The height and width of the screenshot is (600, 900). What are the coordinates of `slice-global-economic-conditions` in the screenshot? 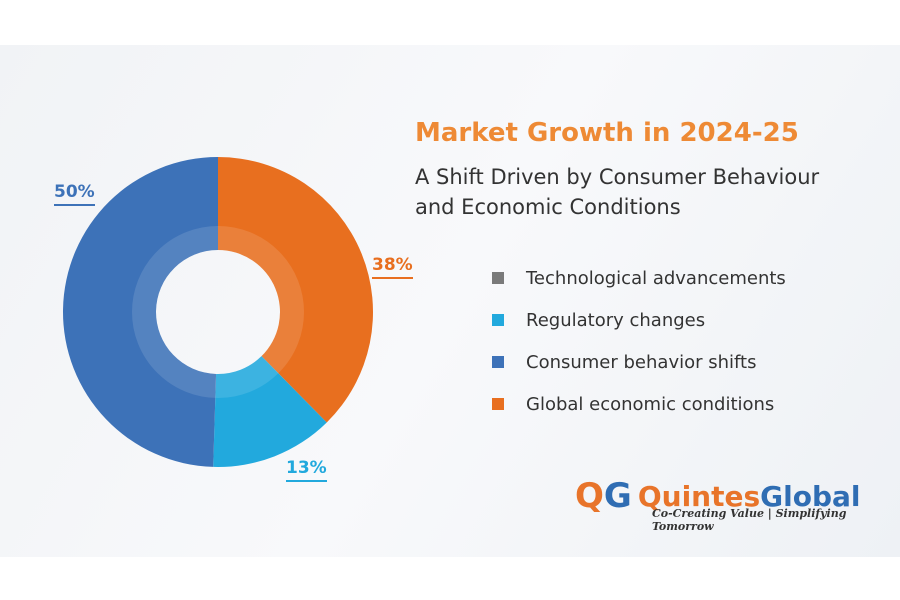 It's located at (295, 290).